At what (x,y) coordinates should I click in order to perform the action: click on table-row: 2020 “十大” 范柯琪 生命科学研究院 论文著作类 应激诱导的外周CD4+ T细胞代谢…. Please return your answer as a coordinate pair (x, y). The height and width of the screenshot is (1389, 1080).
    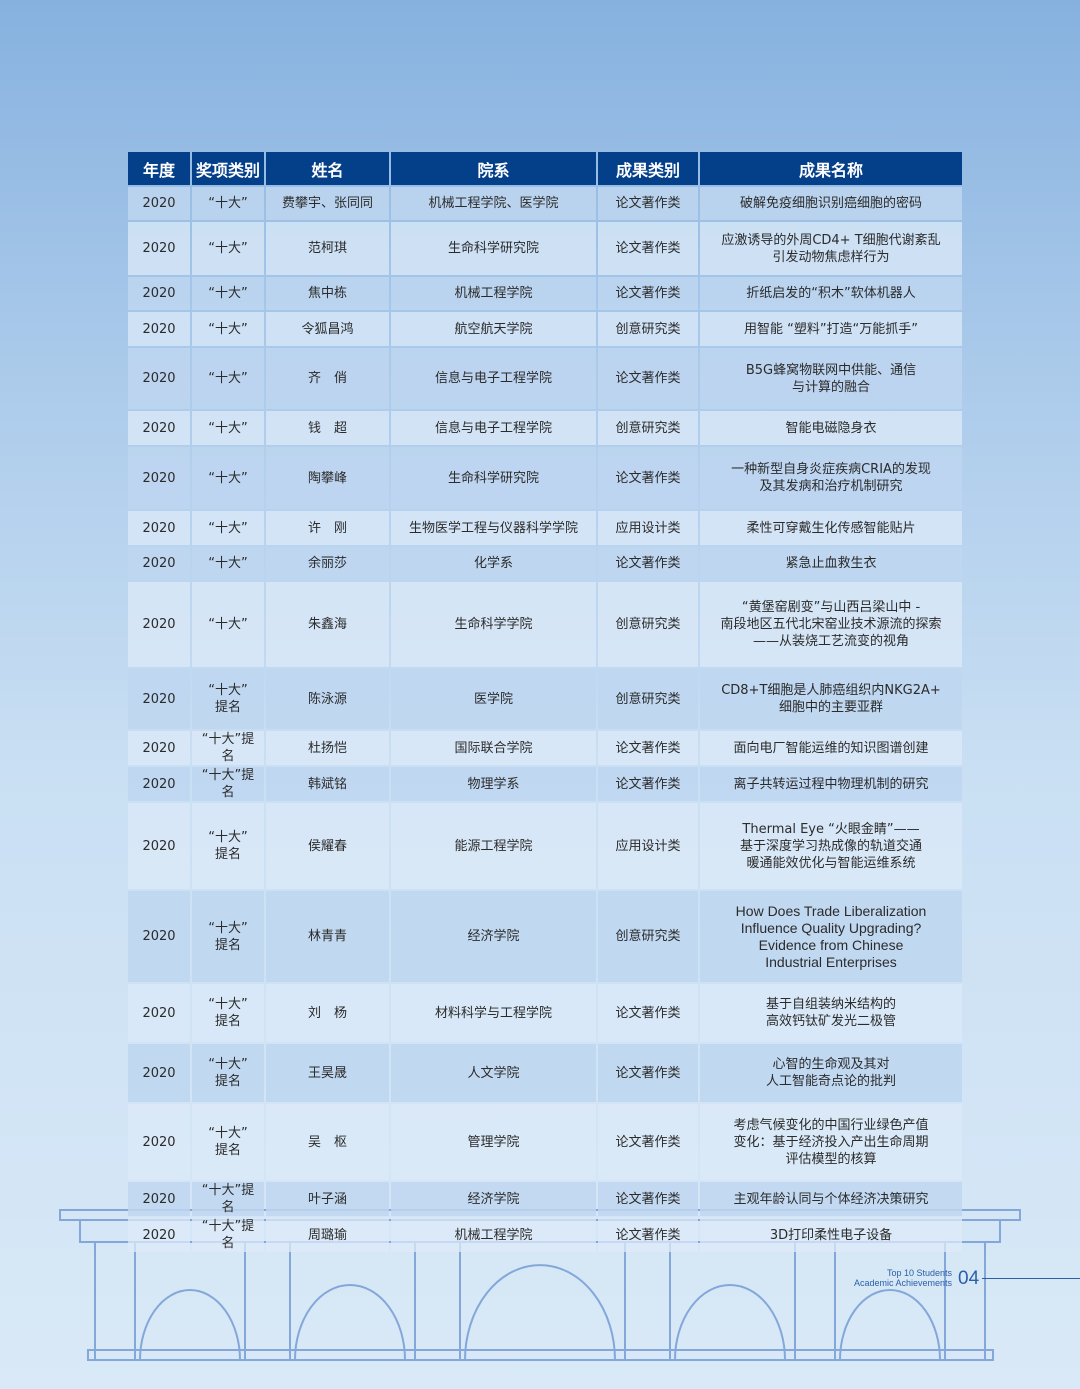
    Looking at the image, I should click on (545, 248).